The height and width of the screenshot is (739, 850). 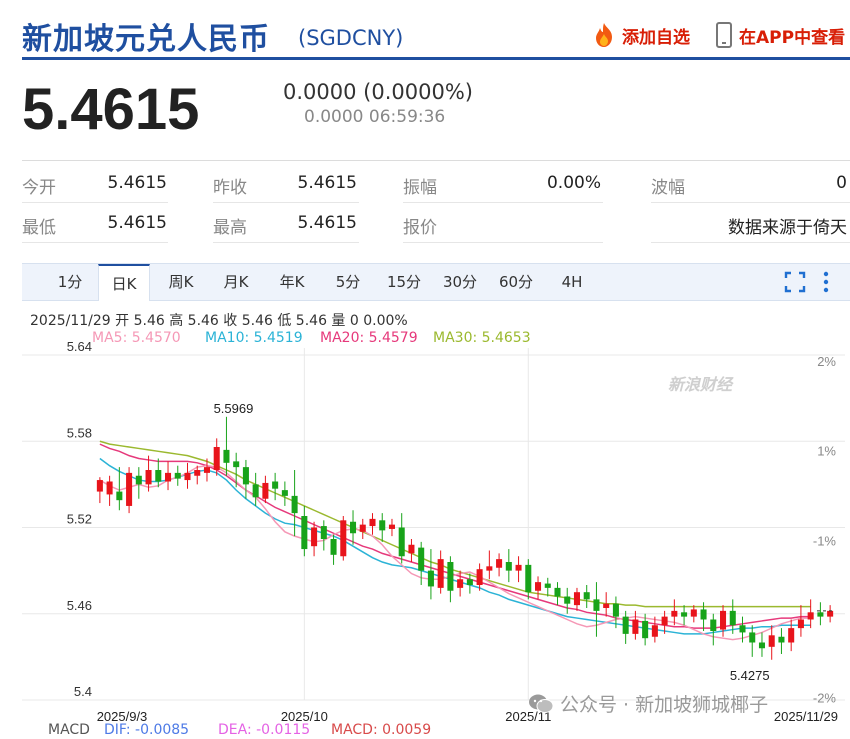 What do you see at coordinates (573, 183) in the screenshot?
I see `amplitude-value: 0.00%` at bounding box center [573, 183].